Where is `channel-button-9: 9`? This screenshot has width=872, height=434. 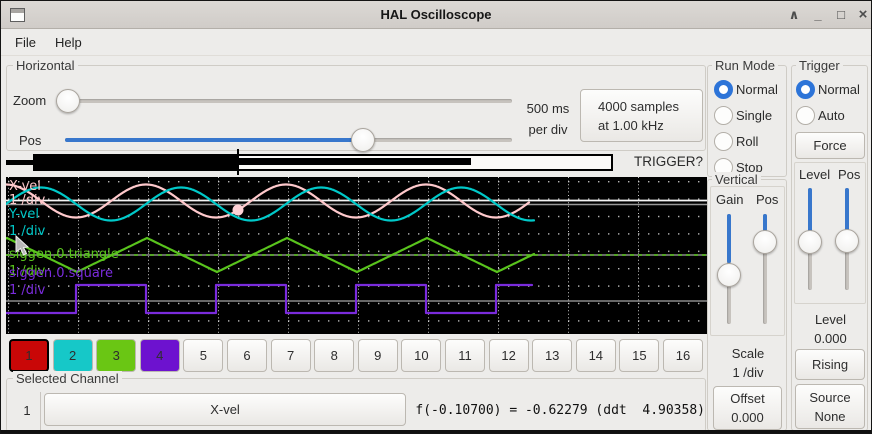 channel-button-9: 9 is located at coordinates (377, 355).